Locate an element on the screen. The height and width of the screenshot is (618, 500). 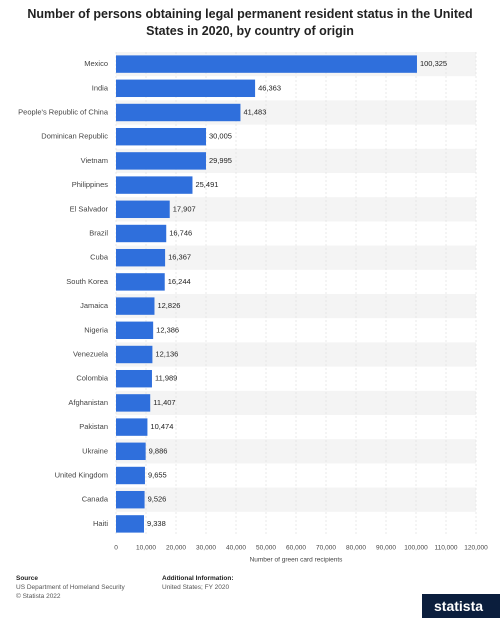
x-tick-label: 70,000 is located at coordinates (326, 548).